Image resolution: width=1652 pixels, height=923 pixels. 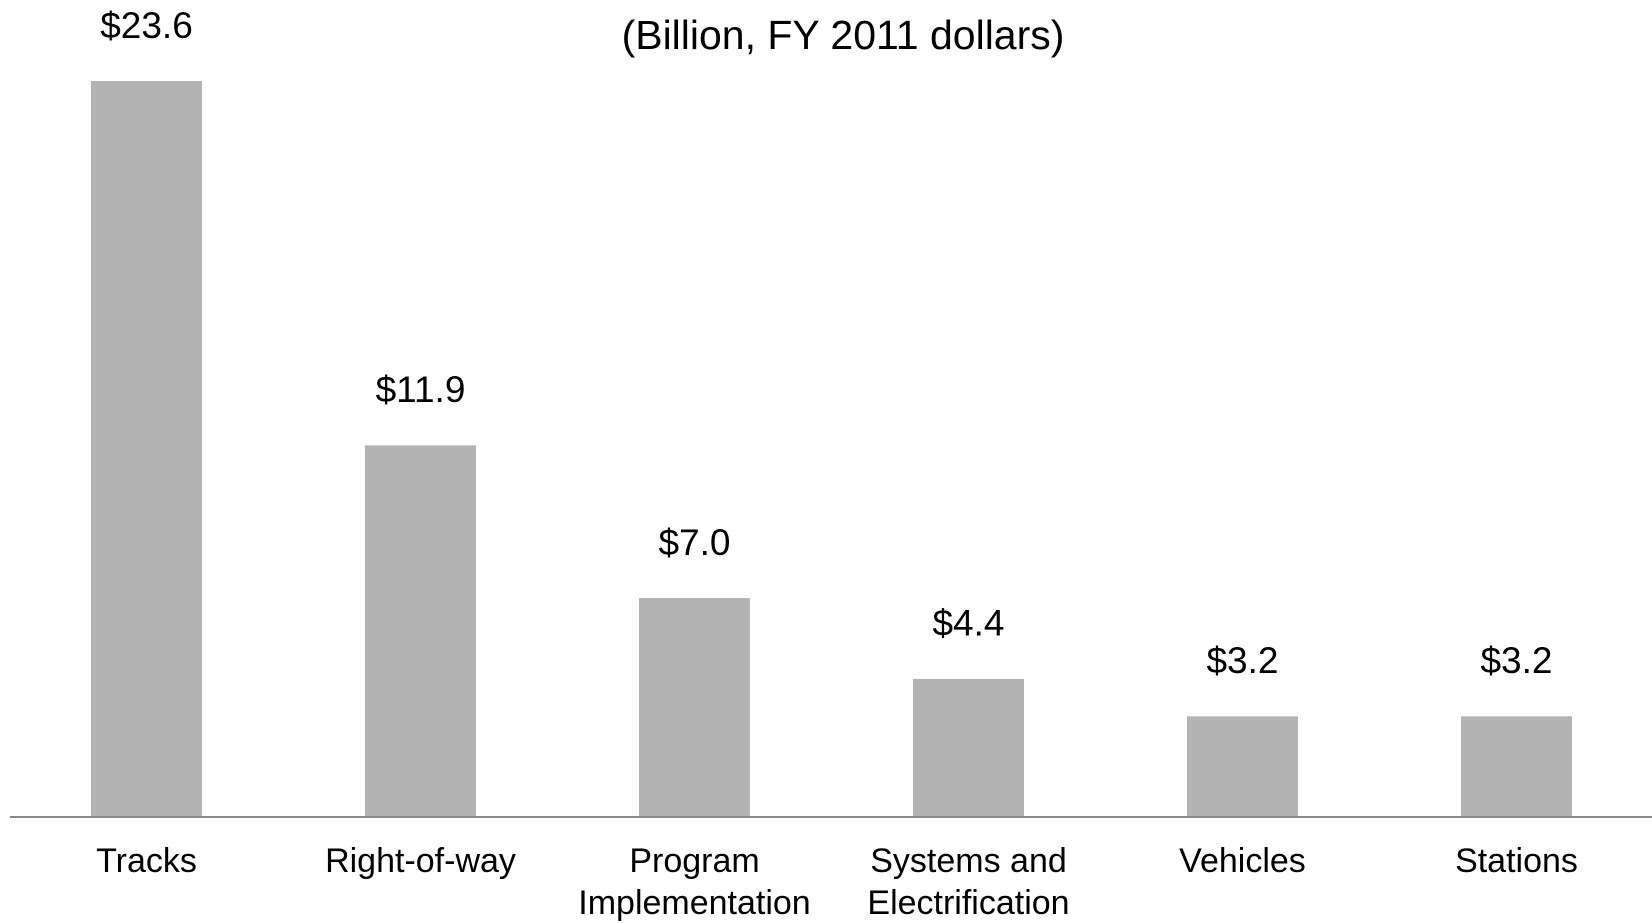 What do you see at coordinates (1516, 861) in the screenshot?
I see `x-tick-label: Stations` at bounding box center [1516, 861].